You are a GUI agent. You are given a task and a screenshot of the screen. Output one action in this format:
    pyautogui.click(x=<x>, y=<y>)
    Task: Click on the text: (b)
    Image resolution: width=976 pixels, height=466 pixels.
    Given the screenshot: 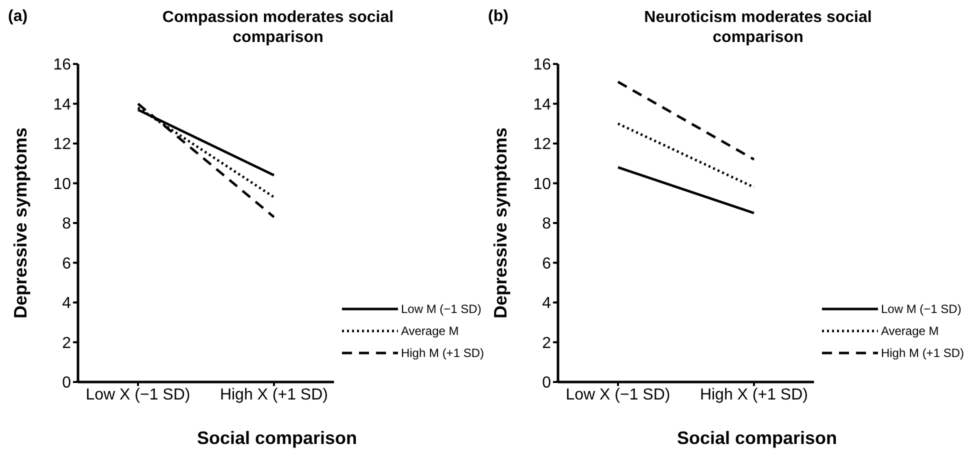 What is the action you would take?
    pyautogui.click(x=498, y=17)
    